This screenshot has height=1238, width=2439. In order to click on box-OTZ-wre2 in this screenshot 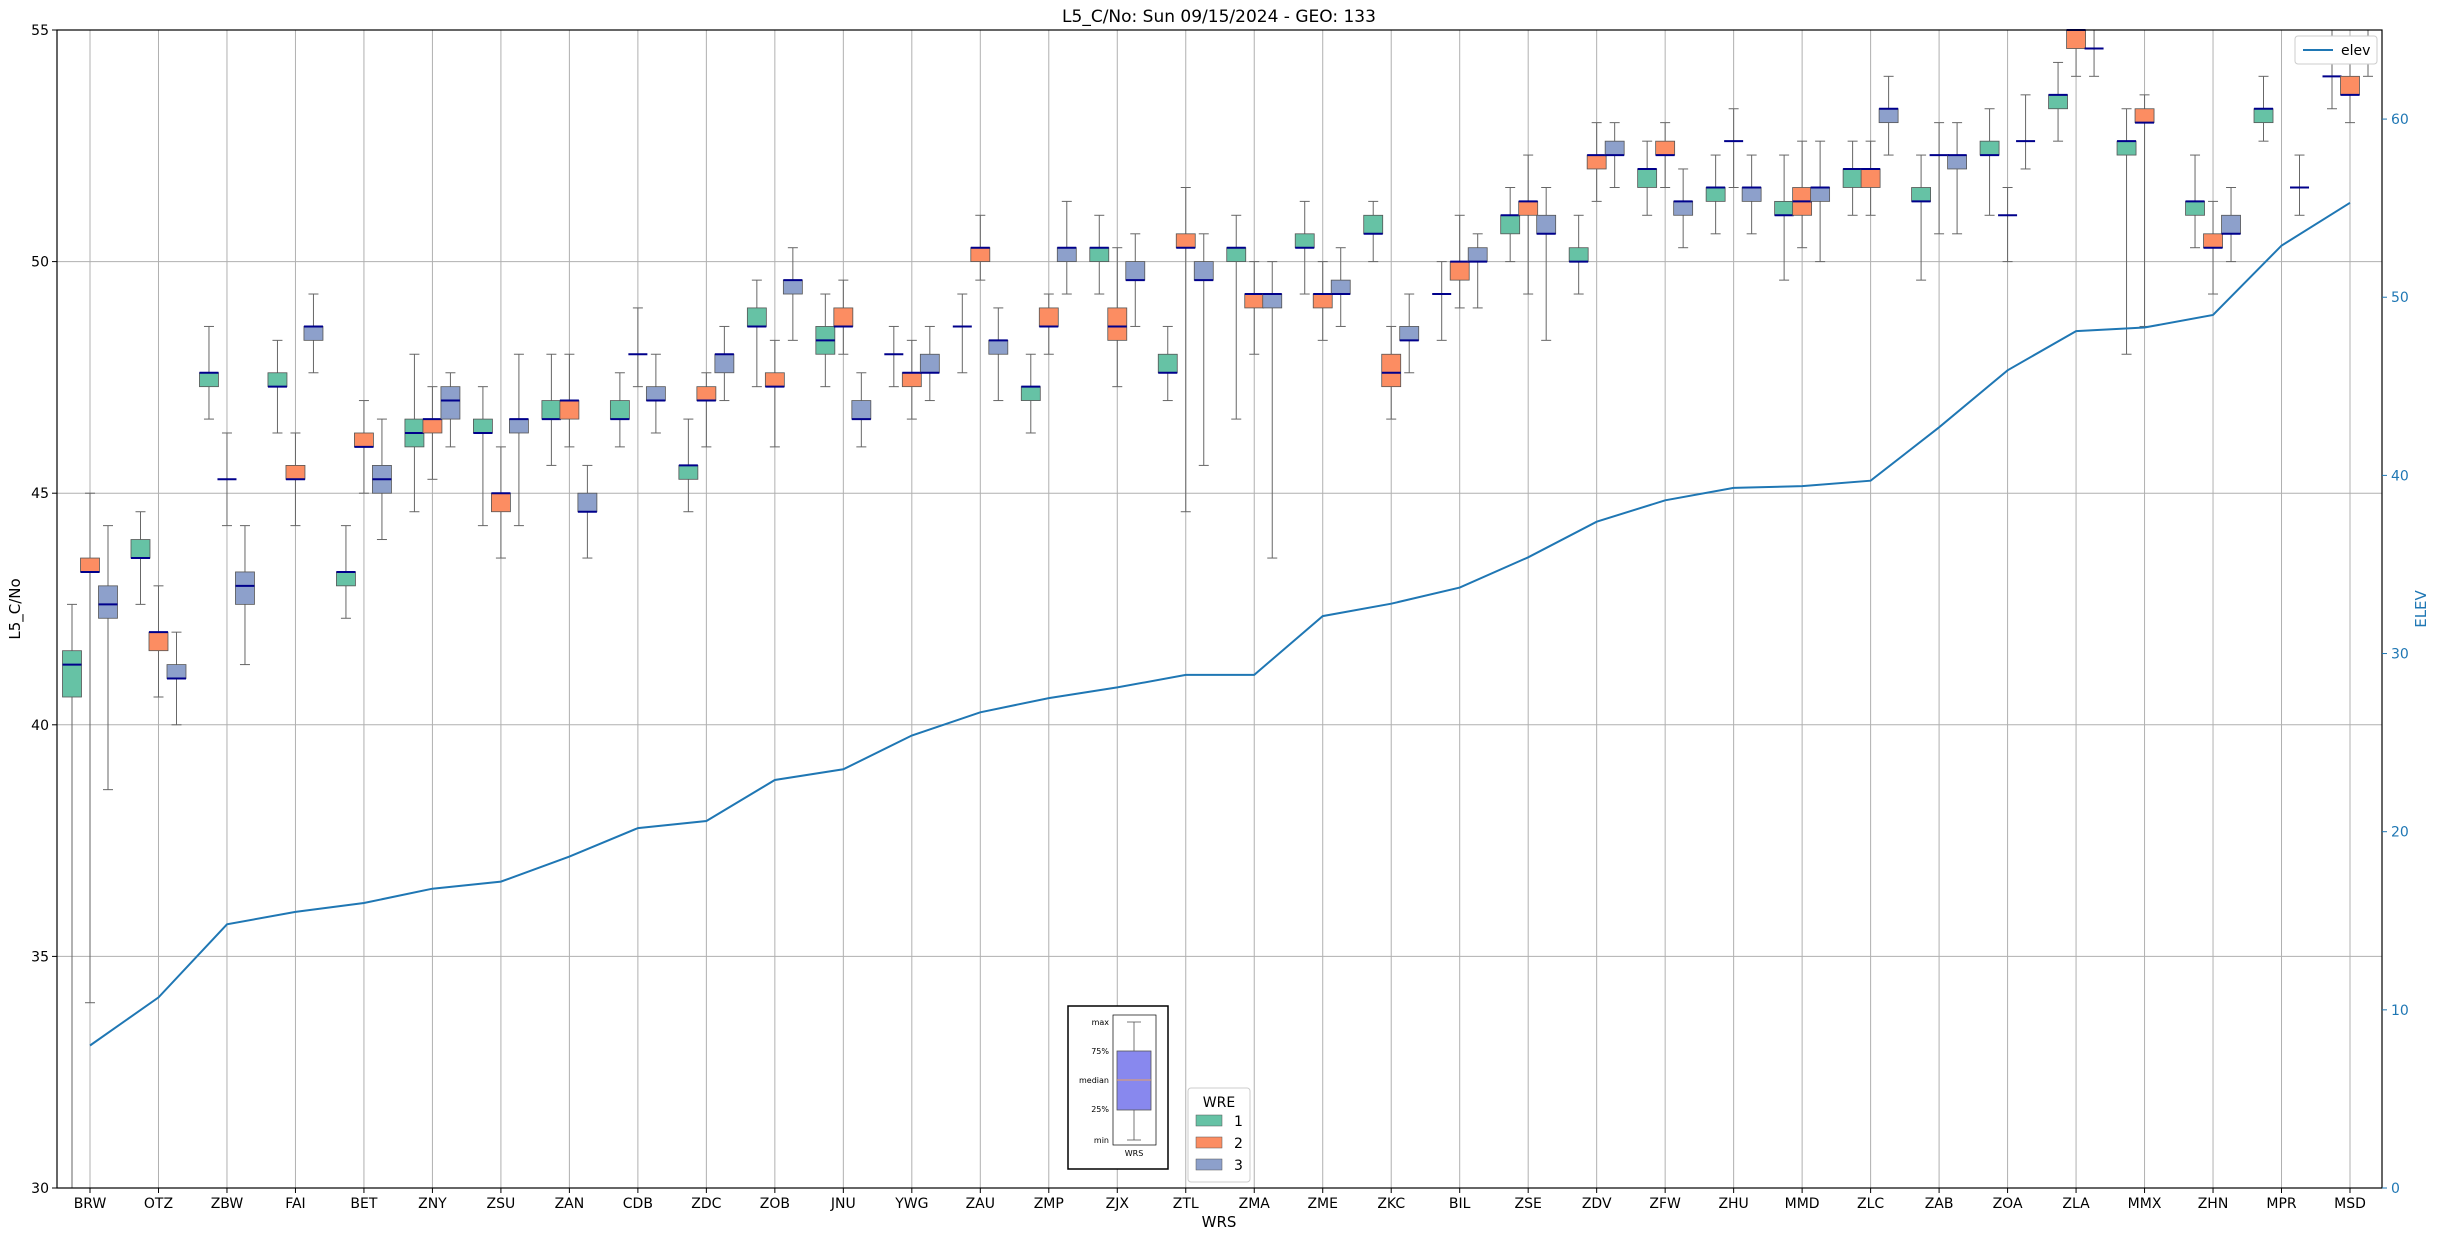, I will do `click(158, 641)`.